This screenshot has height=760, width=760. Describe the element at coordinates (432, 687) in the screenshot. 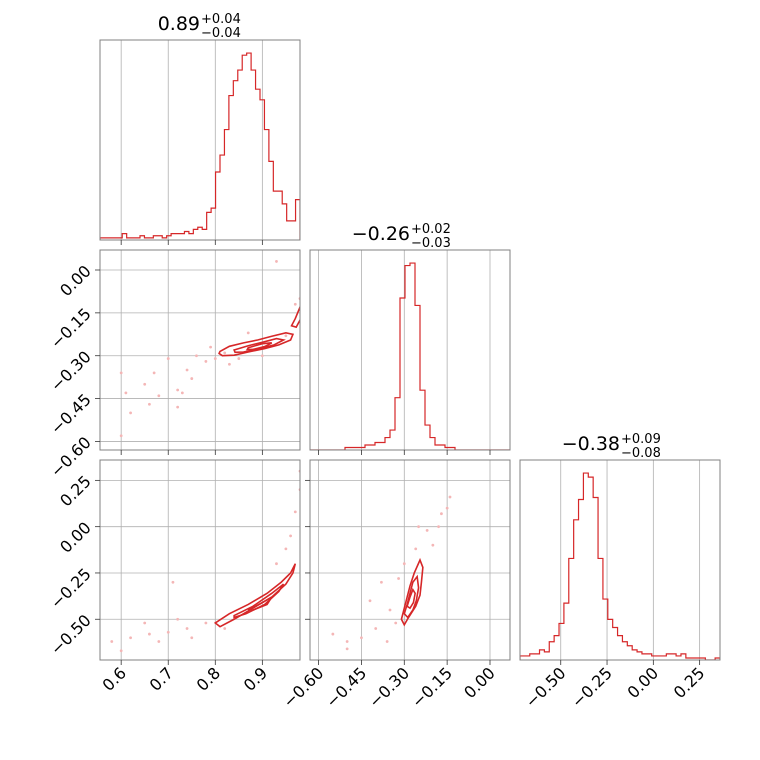

I see `x-tick-label: −0.15` at that location.